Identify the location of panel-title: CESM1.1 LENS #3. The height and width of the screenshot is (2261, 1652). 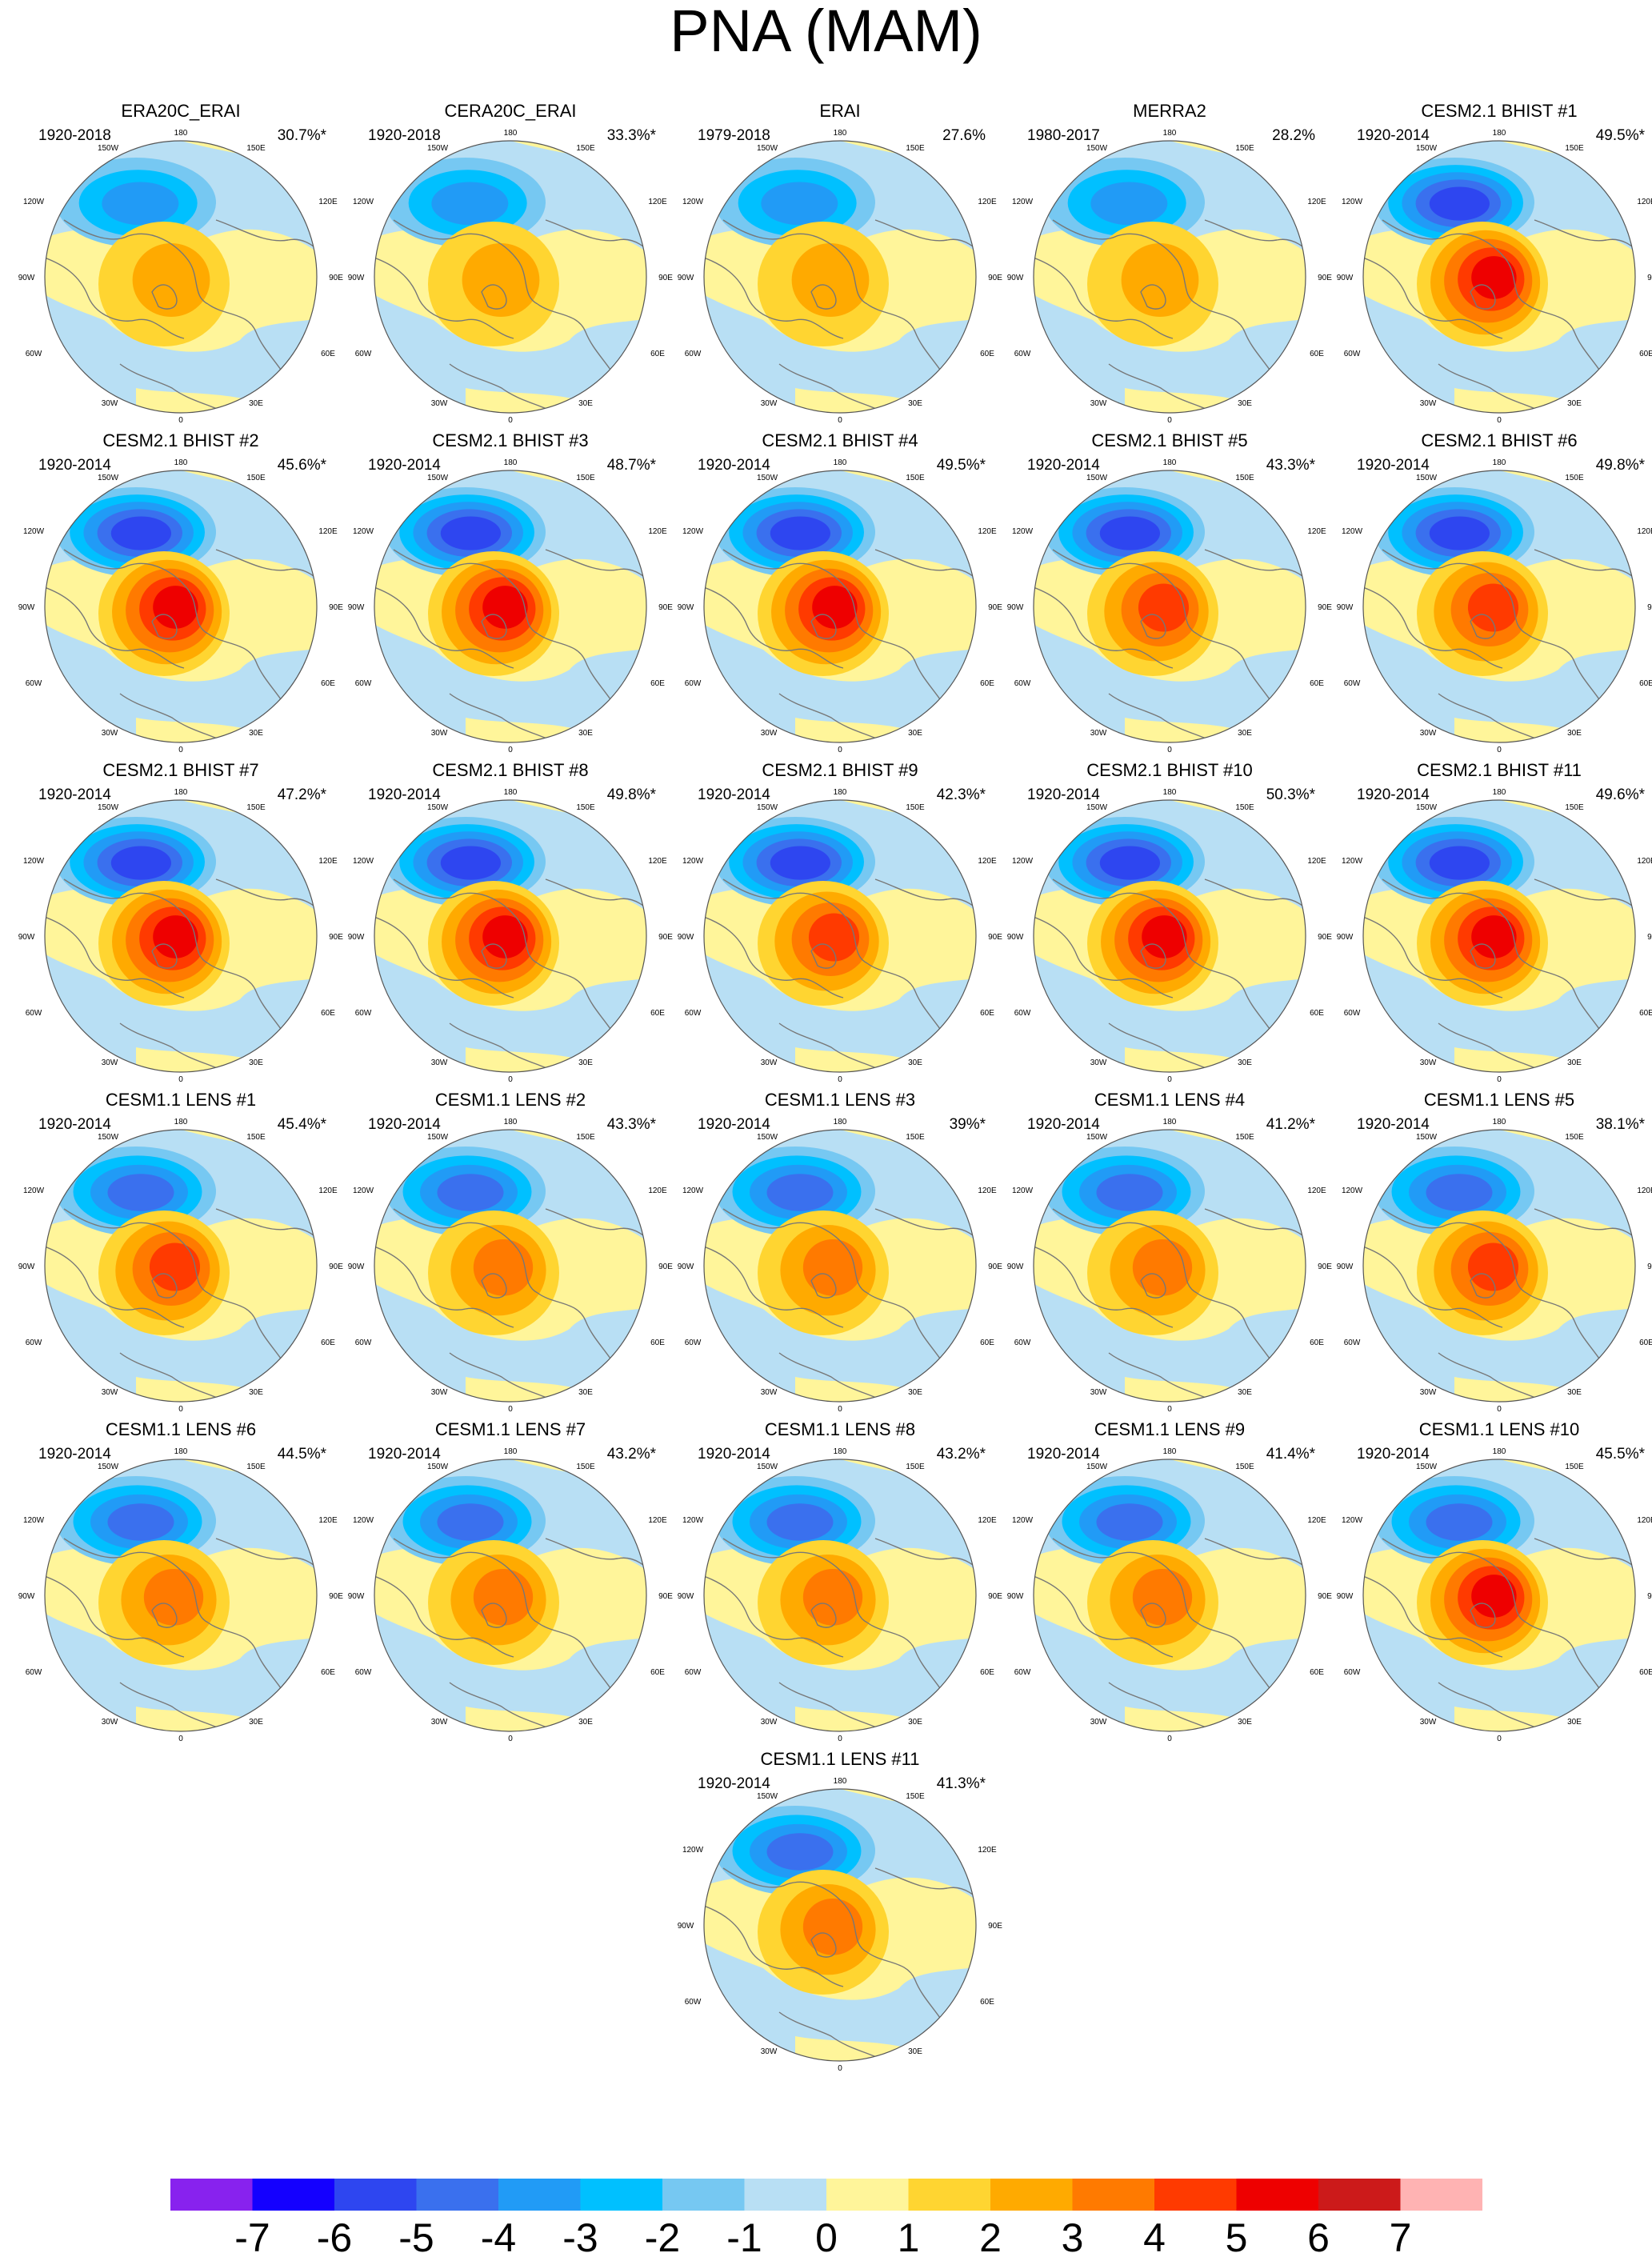
(840, 1100).